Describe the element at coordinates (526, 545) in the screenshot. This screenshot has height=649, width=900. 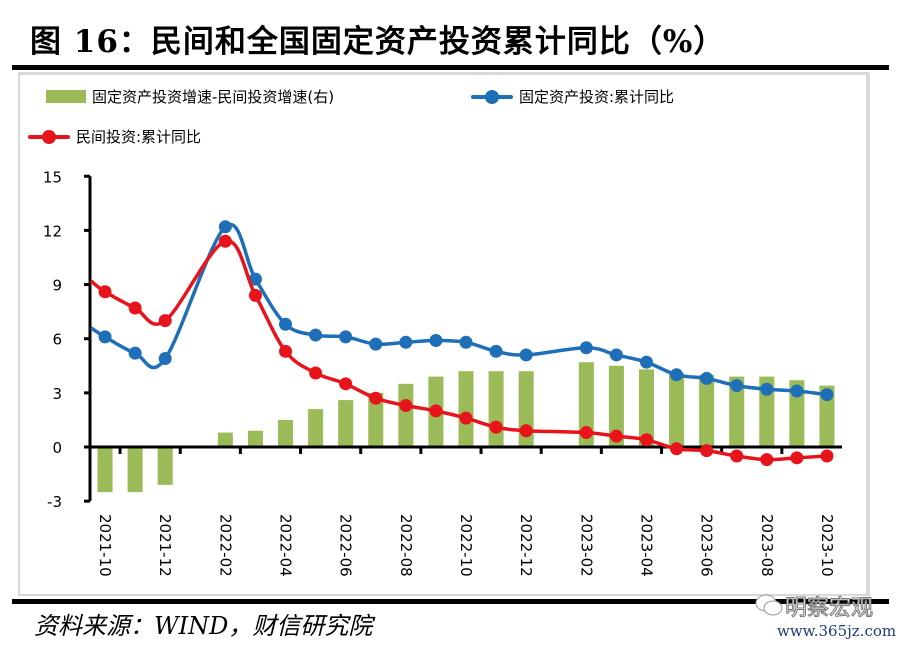
I see `x-tick-label: 2022-12` at that location.